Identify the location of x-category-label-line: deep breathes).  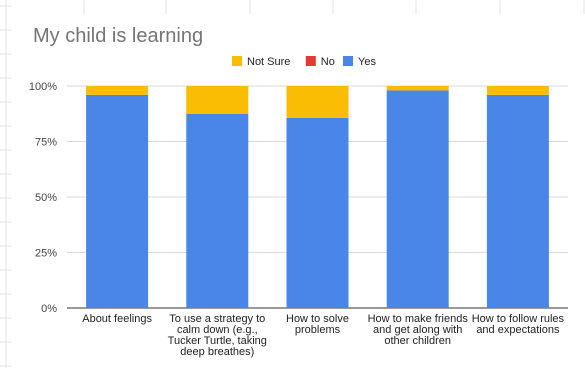
(217, 352).